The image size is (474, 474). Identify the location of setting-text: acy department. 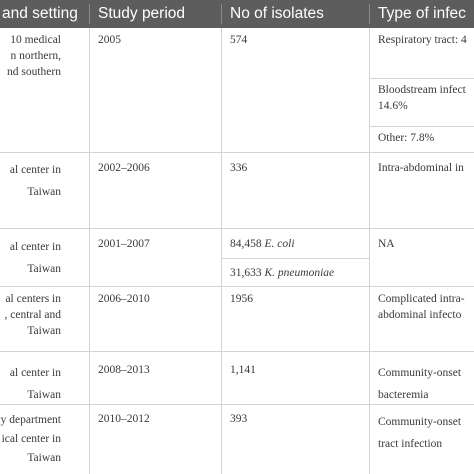
(30, 420).